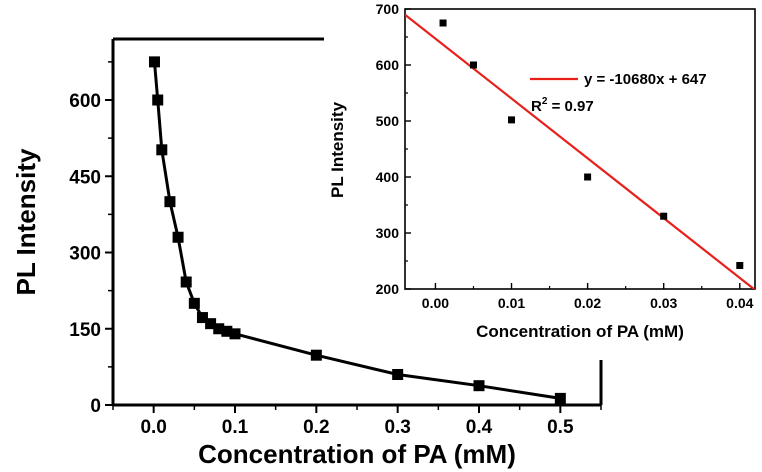  I want to click on legend-r2-label: R2 = 0.97, so click(562, 105).